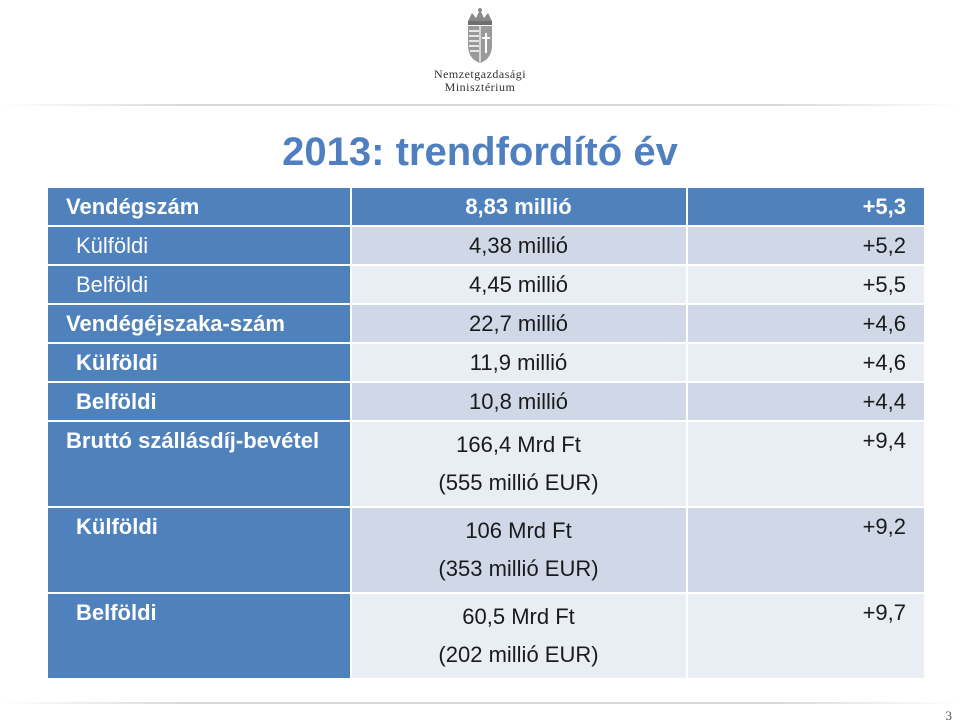  I want to click on row-change: +9,7, so click(806, 636).